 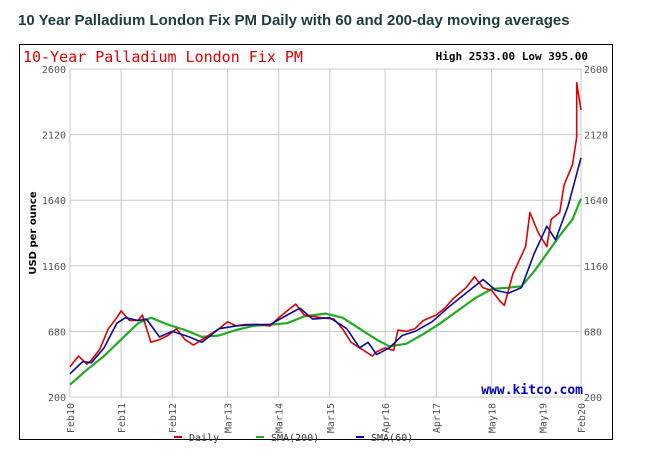 What do you see at coordinates (392, 438) in the screenshot?
I see `legend-label: SMA(60)` at bounding box center [392, 438].